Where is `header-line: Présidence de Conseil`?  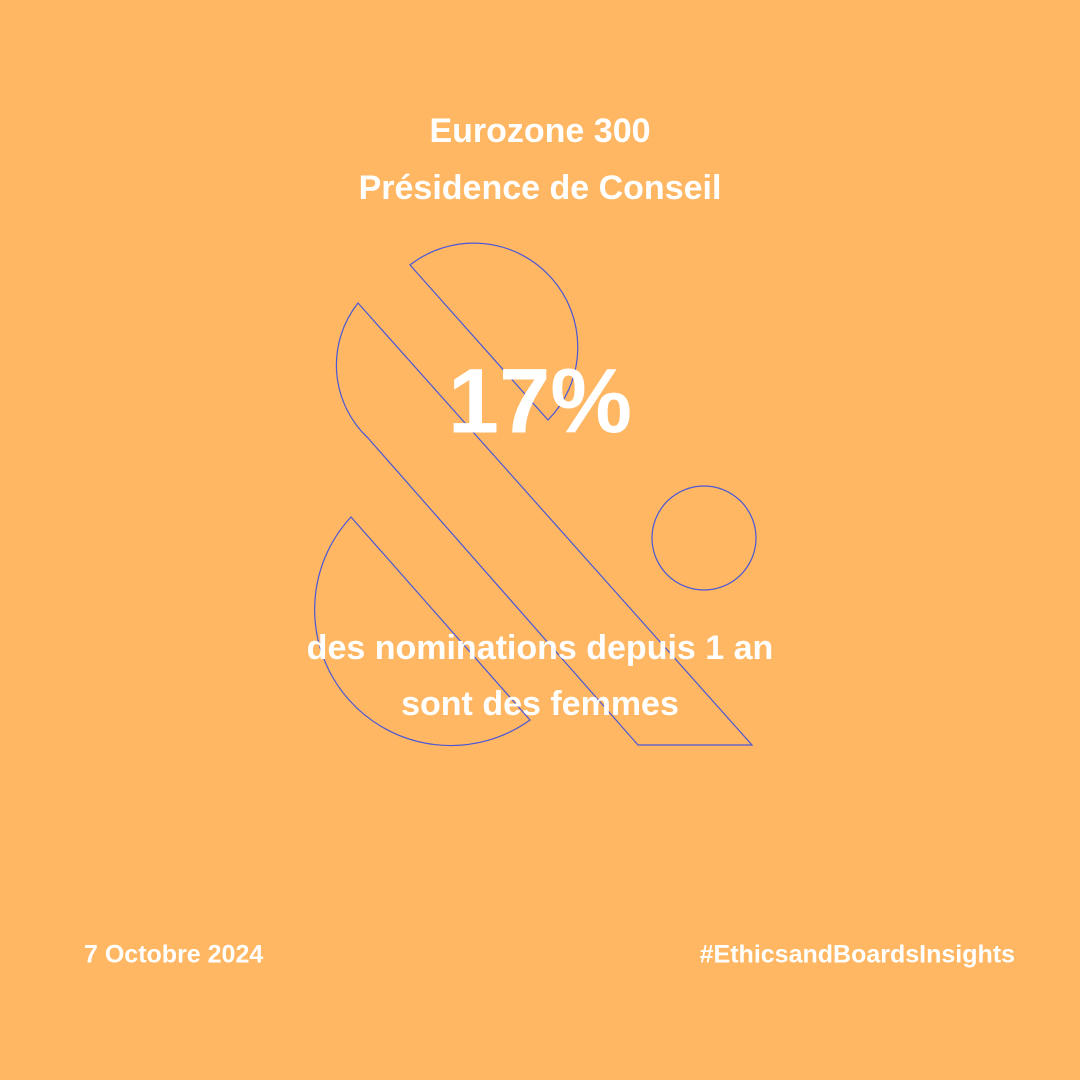 header-line: Présidence de Conseil is located at coordinates (540, 188).